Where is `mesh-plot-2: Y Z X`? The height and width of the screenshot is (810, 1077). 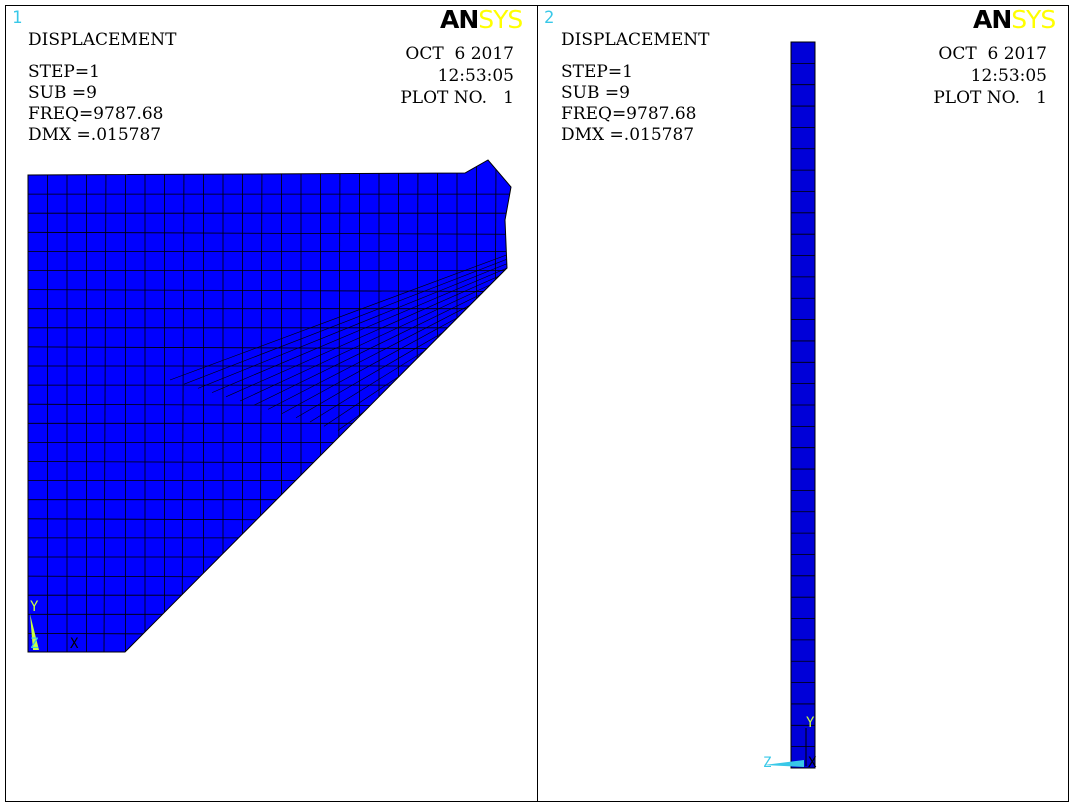
mesh-plot-2: Y Z X is located at coordinates (790, 406).